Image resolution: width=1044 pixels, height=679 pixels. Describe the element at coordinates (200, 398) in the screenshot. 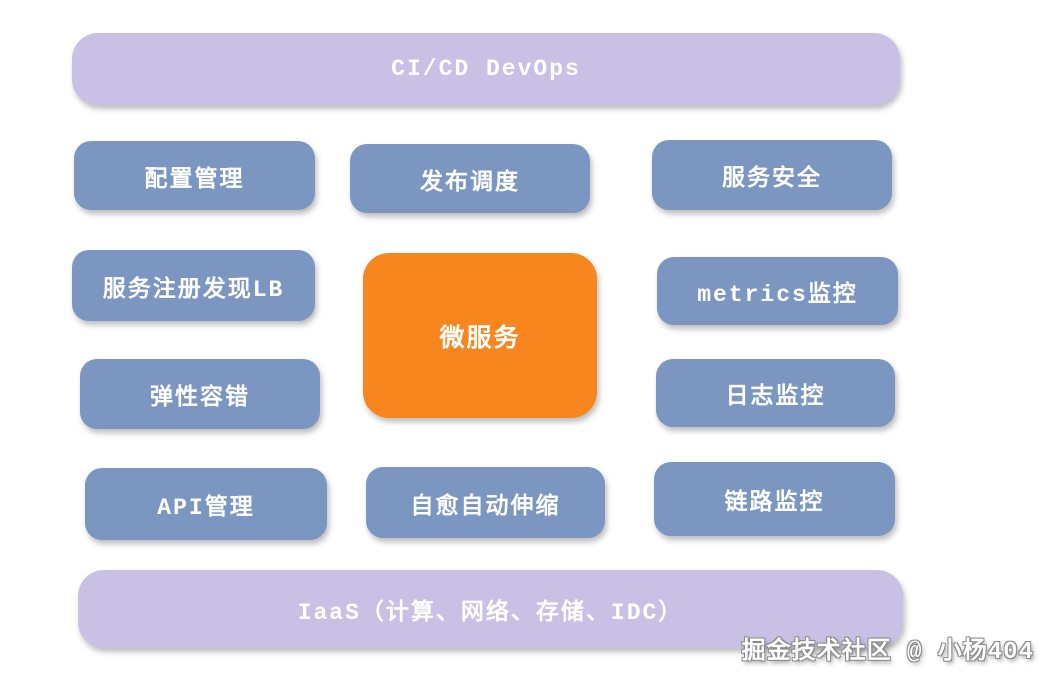

I see `node-elastic-fault-tolerance-label: 弹性容错` at that location.